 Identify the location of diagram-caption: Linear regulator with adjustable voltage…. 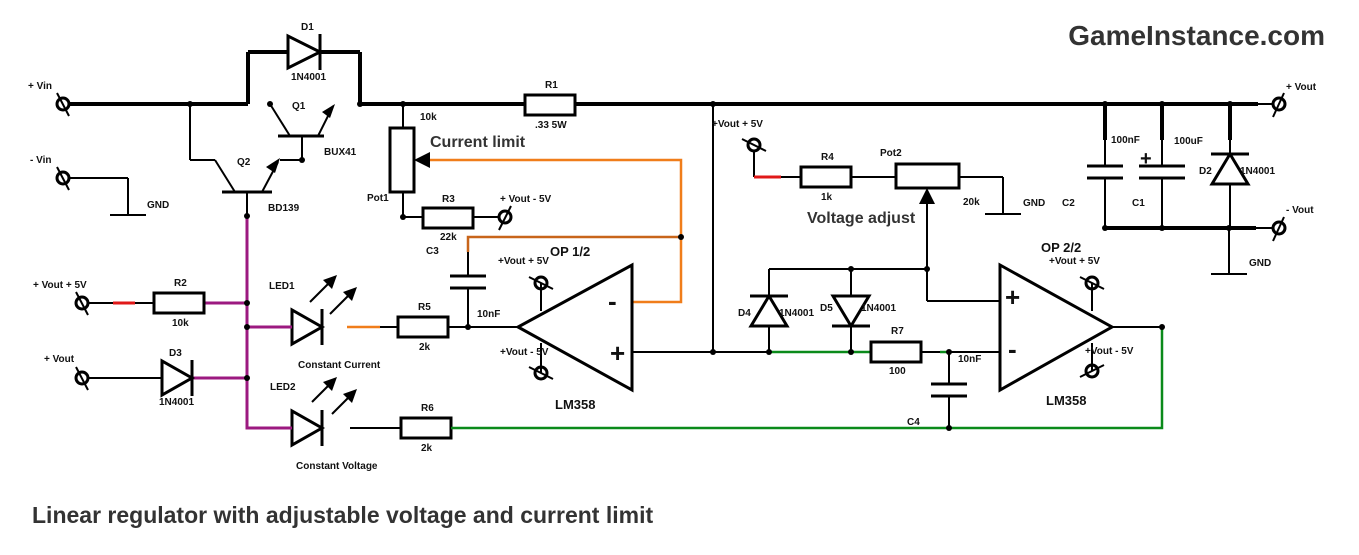
(343, 515).